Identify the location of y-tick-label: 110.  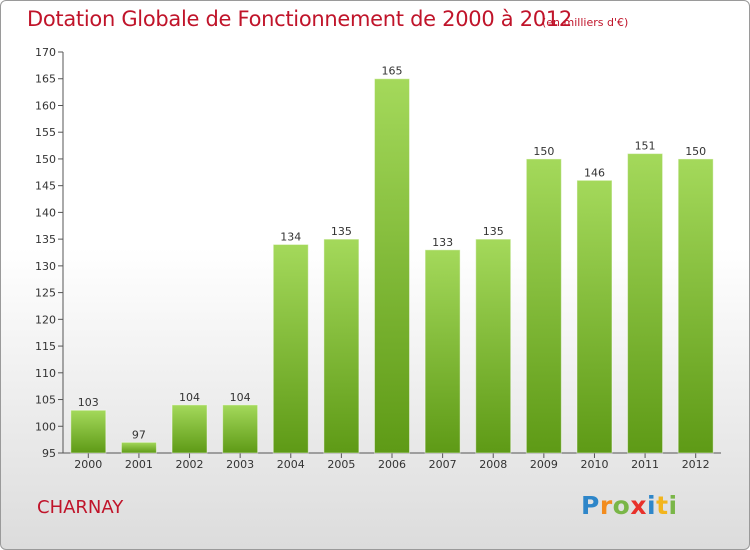
(45, 373).